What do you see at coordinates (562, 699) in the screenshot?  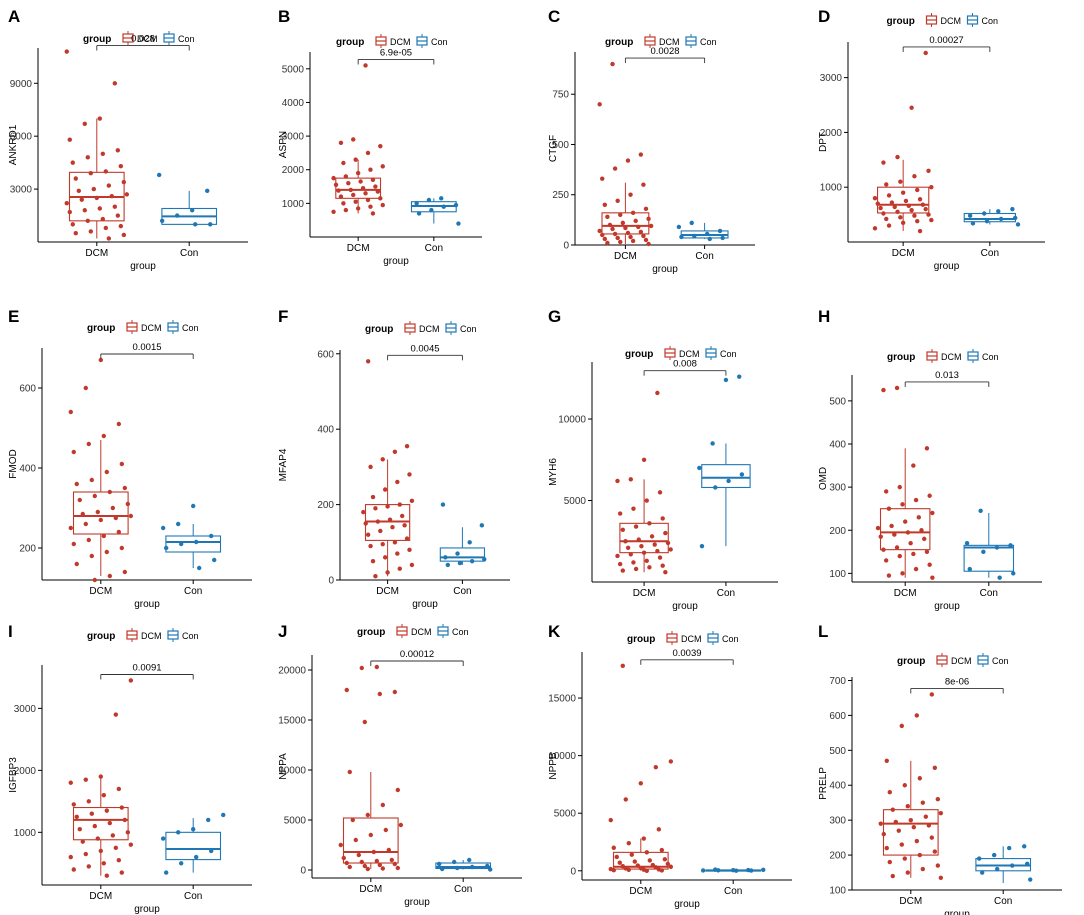 I see `y-tick-label: 15000` at bounding box center [562, 699].